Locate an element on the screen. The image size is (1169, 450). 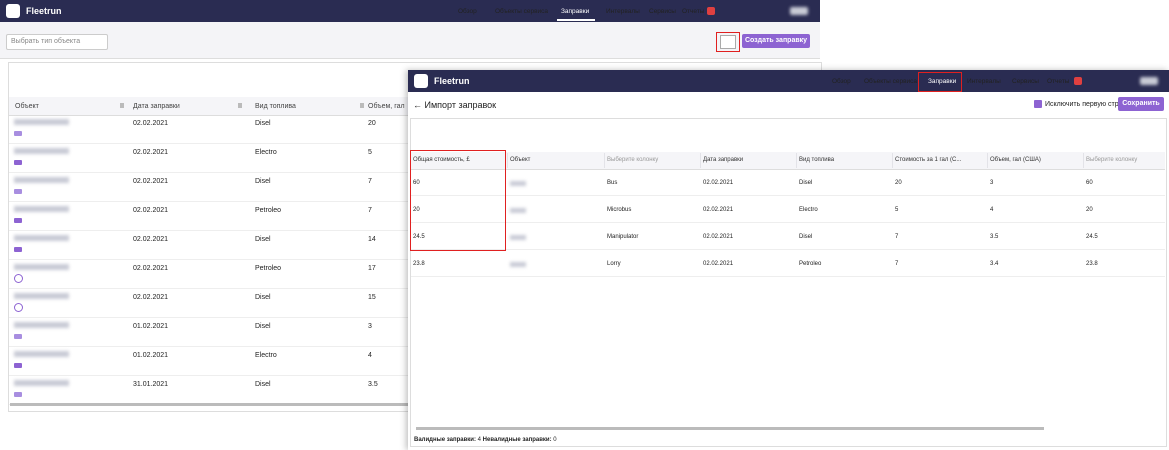
cell: 3.4 is located at coordinates (994, 264).